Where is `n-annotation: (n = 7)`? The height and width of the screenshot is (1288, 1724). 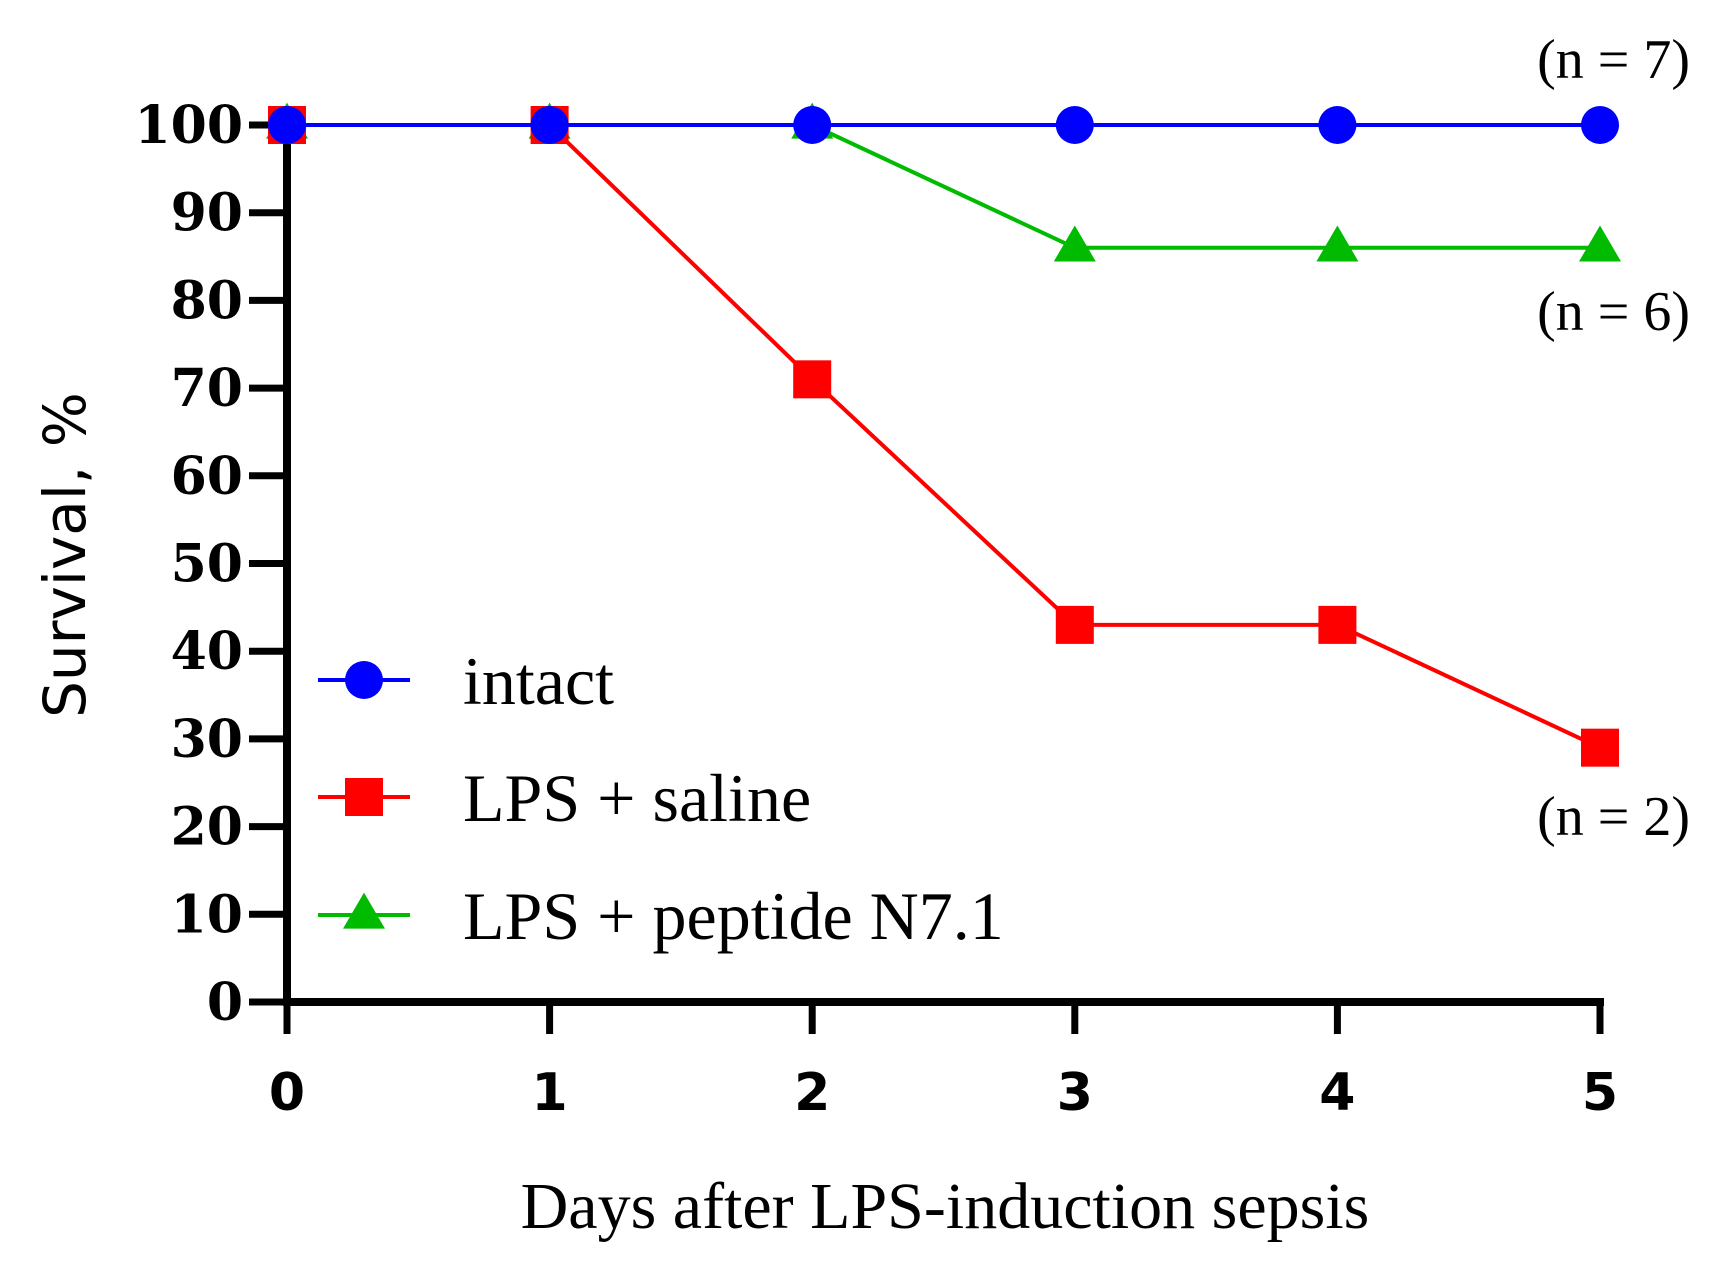 n-annotation: (n = 7) is located at coordinates (1613, 60).